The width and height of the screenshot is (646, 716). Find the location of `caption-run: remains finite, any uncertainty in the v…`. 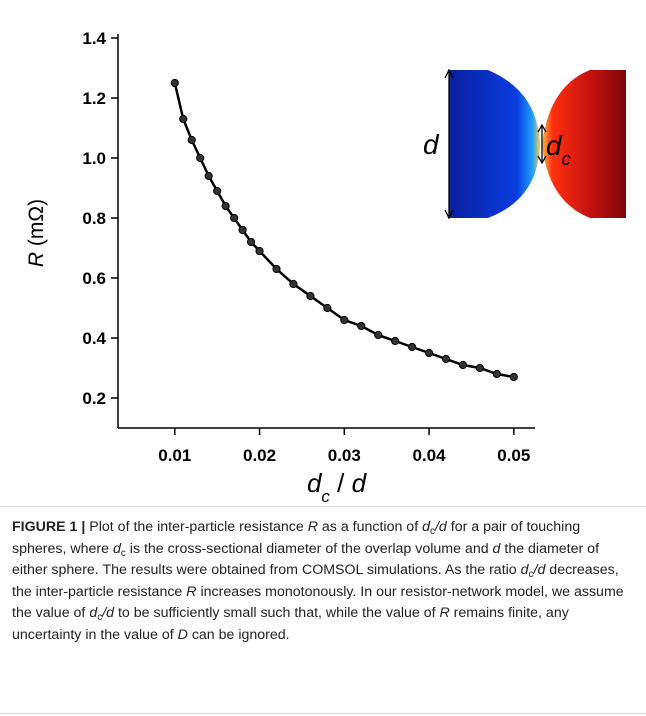

caption-run: remains finite, any uncertainty in the v… is located at coordinates (290, 624).